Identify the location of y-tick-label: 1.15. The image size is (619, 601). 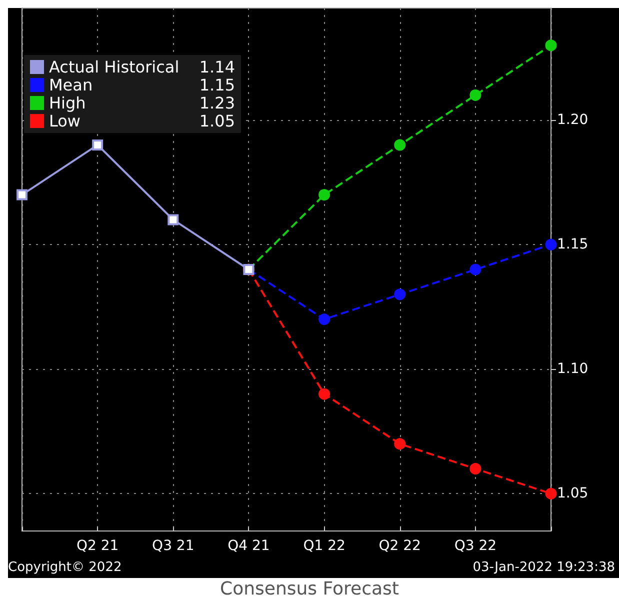
(572, 244).